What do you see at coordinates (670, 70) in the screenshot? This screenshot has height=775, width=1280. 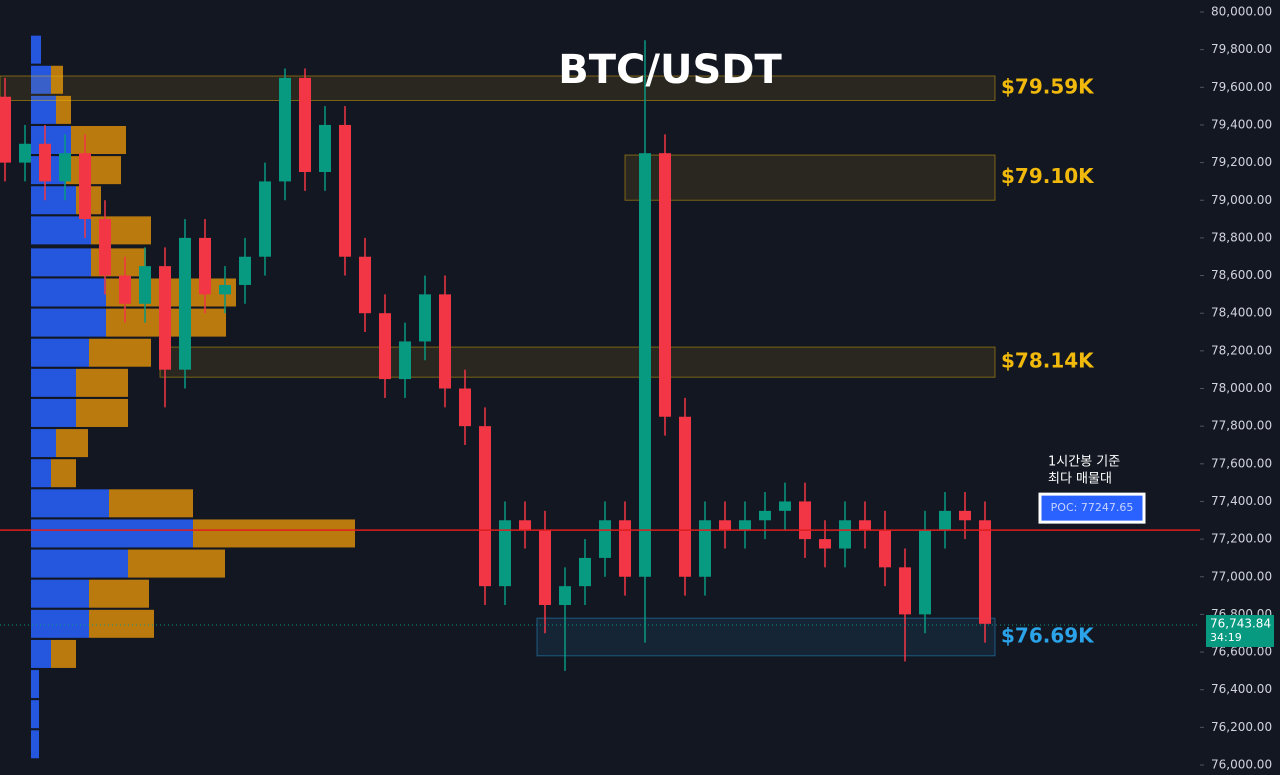 I see `chart-title: BTC/USDT` at bounding box center [670, 70].